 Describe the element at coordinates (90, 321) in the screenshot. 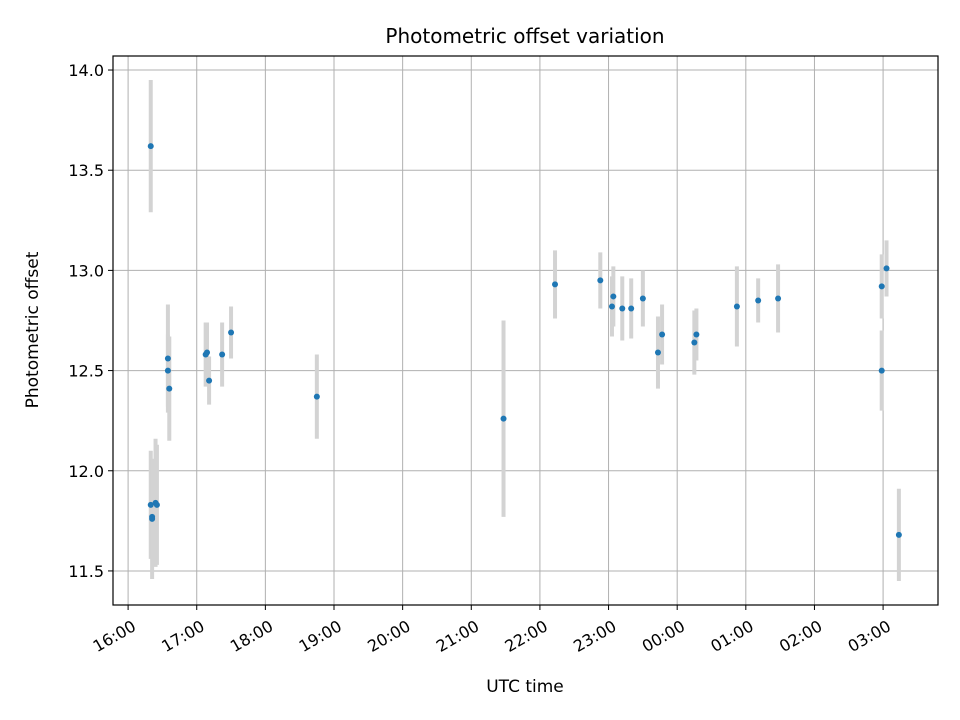

I see `y-axis: 11.5 12.0 12.5 13.0 13.5 14.0` at that location.